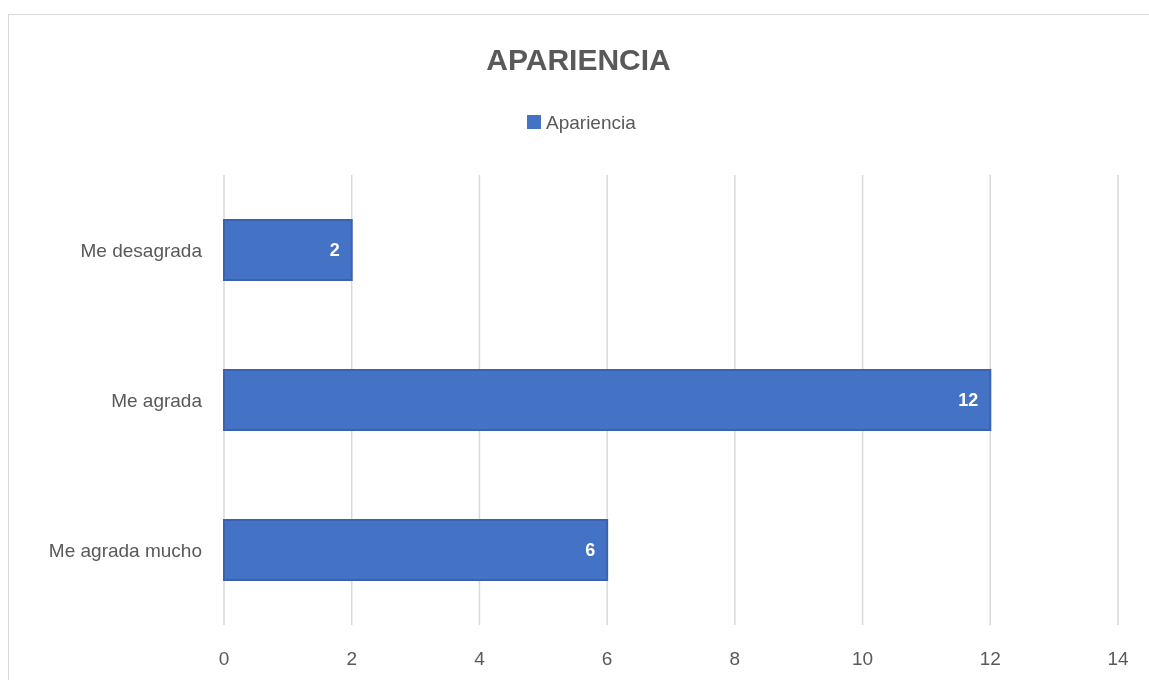  What do you see at coordinates (141, 250) in the screenshot?
I see `y-tick-label: Me desagrada` at bounding box center [141, 250].